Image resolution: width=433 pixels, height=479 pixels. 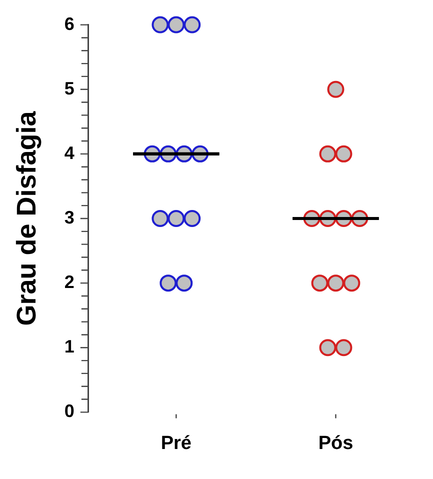 I want to click on y-tick-label: 3, so click(x=69, y=217).